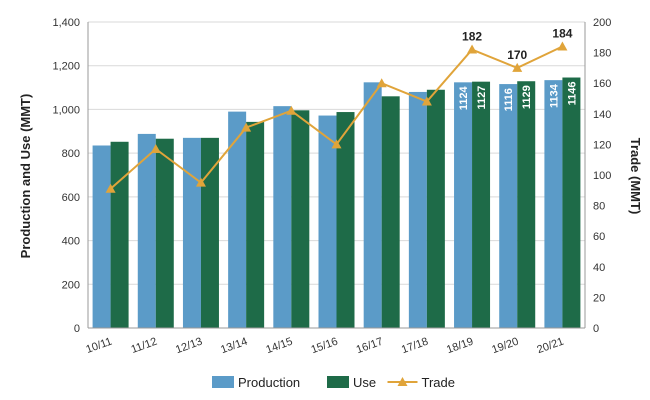 The image size is (650, 400). Describe the element at coordinates (562, 33) in the screenshot. I see `trade-point-label: 184` at that location.